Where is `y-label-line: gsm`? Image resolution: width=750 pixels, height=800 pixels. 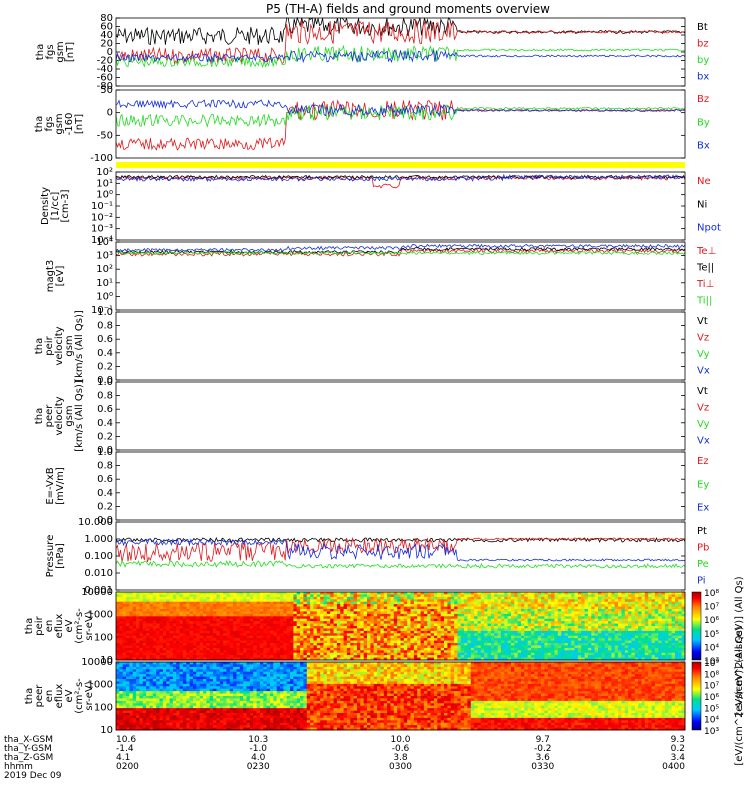 y-label-line: gsm is located at coordinates (69, 415).